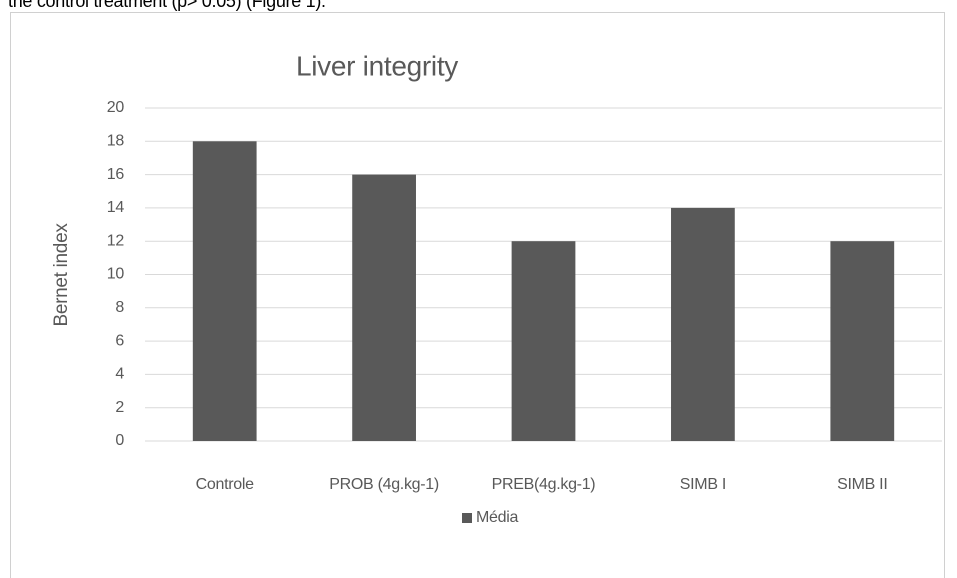  What do you see at coordinates (544, 484) in the screenshot?
I see `x-tick-label: PREB(4g.kg-1)` at bounding box center [544, 484].